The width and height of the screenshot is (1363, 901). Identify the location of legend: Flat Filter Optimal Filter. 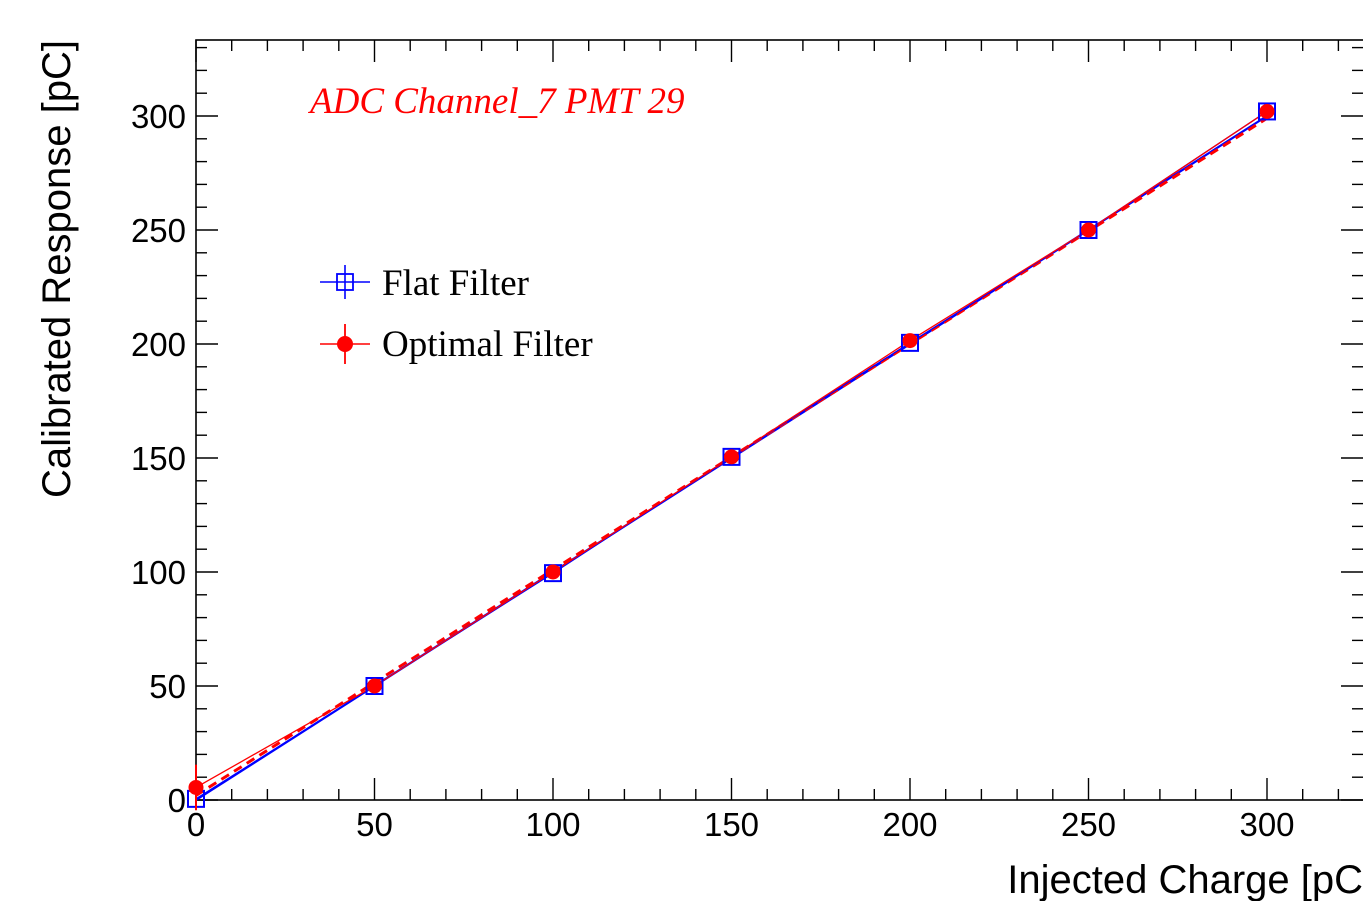
(456, 314).